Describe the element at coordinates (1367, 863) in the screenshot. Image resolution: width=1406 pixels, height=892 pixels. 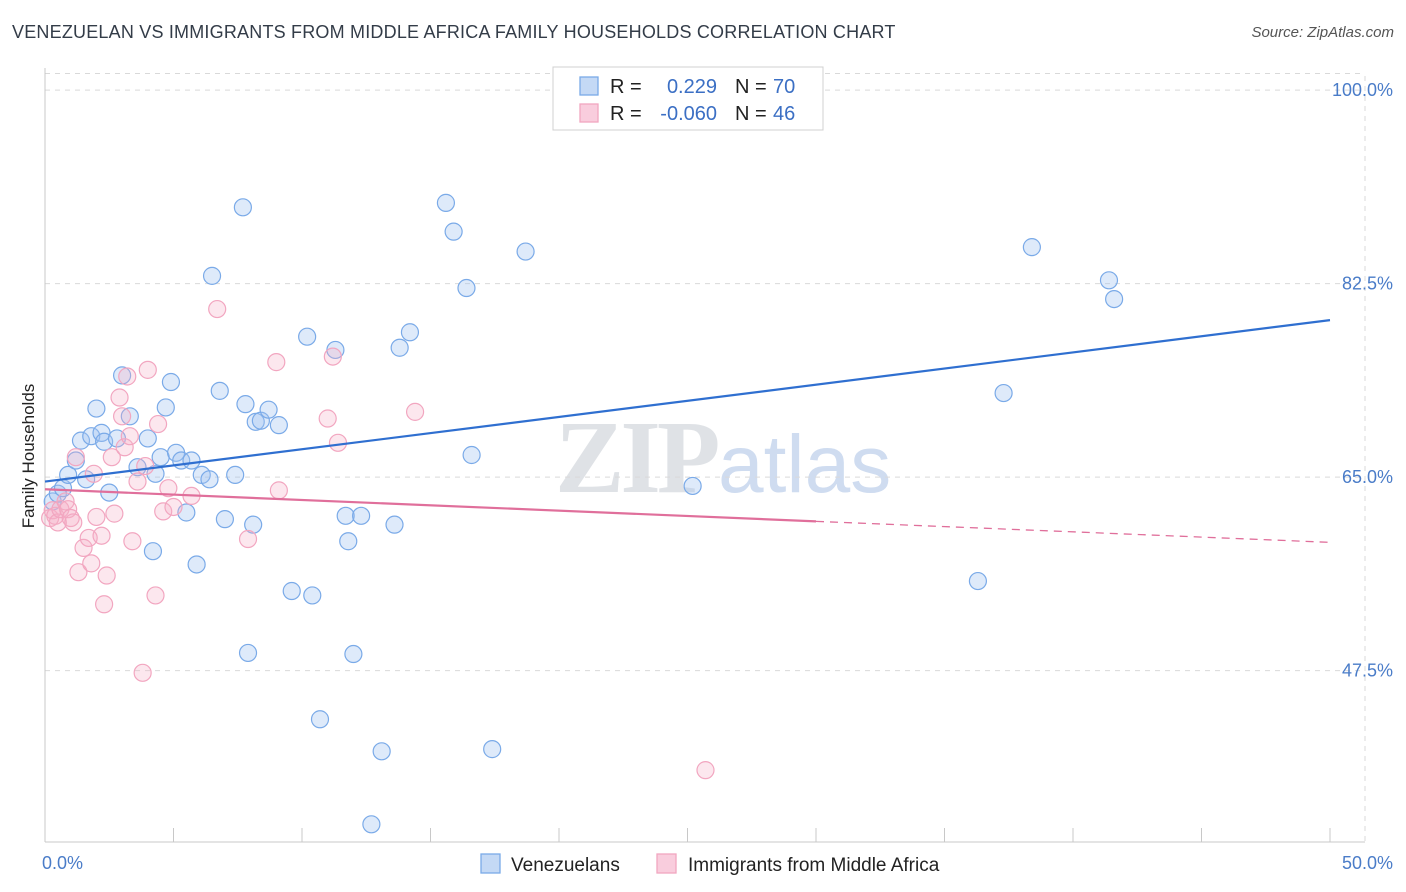
I see `x-tick-label-max: 50.0%` at that location.